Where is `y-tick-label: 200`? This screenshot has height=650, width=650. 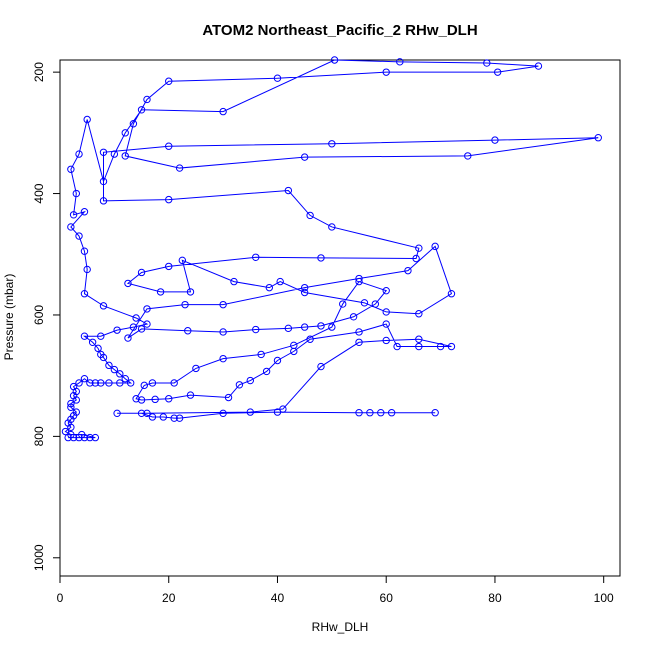 y-tick-label: 200 is located at coordinates (39, 72).